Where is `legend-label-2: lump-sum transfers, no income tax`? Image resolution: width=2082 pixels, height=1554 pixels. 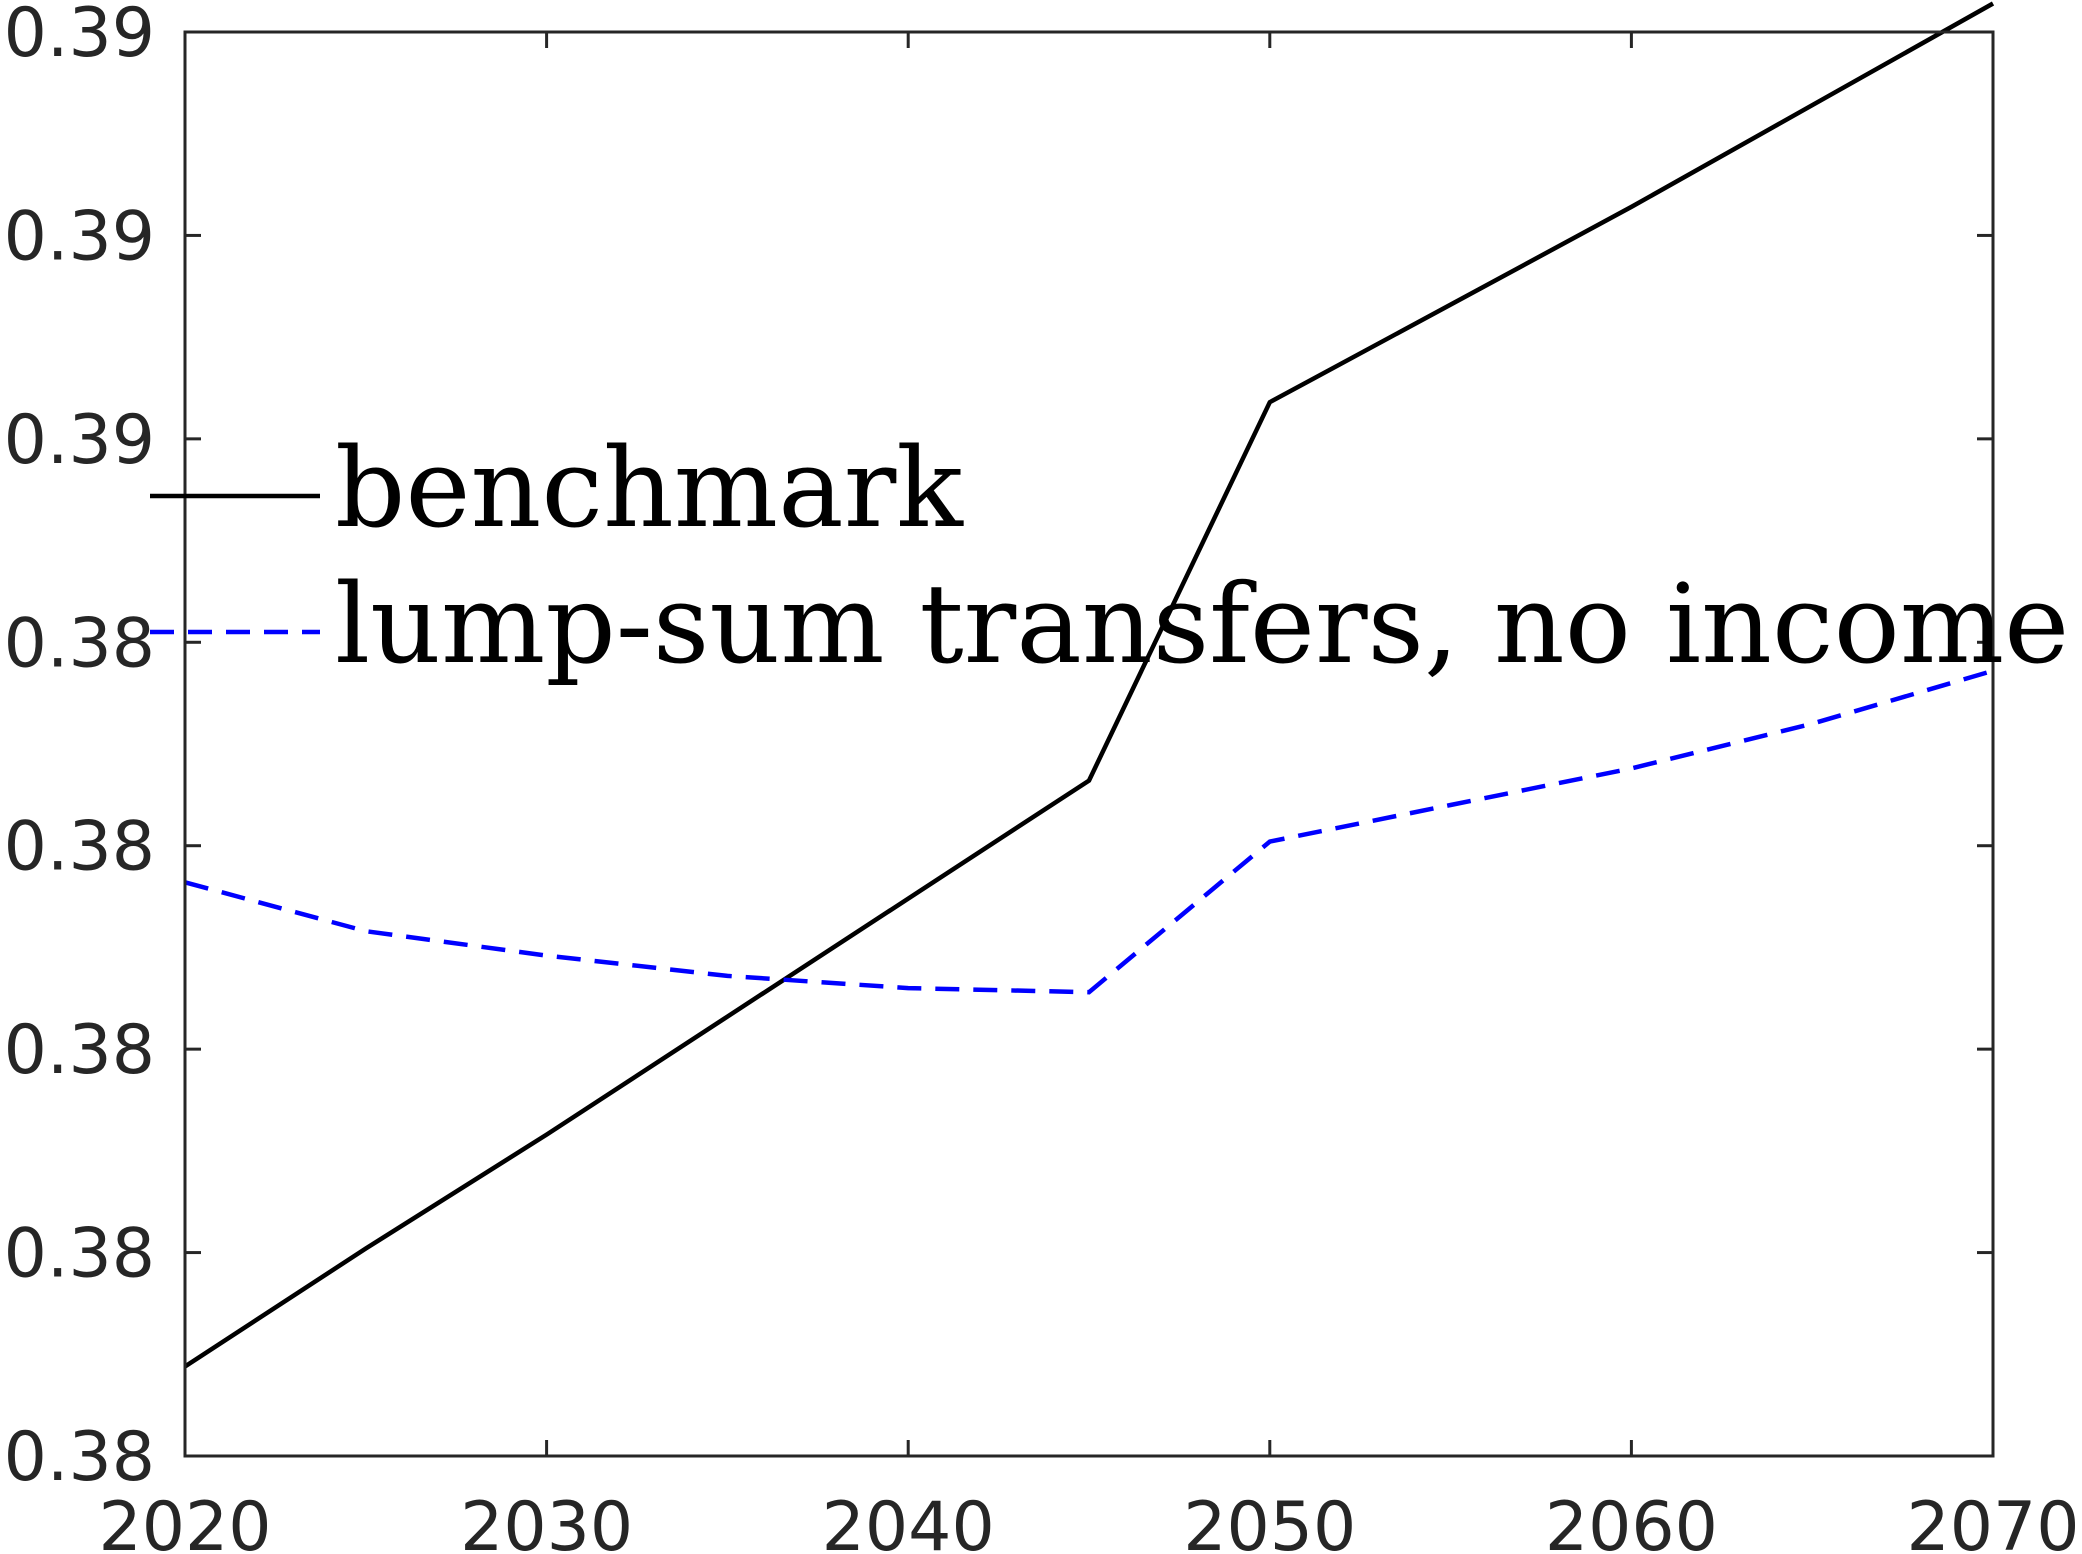
legend-label-2: lump-sum transfers, no income tax is located at coordinates (1208, 624).